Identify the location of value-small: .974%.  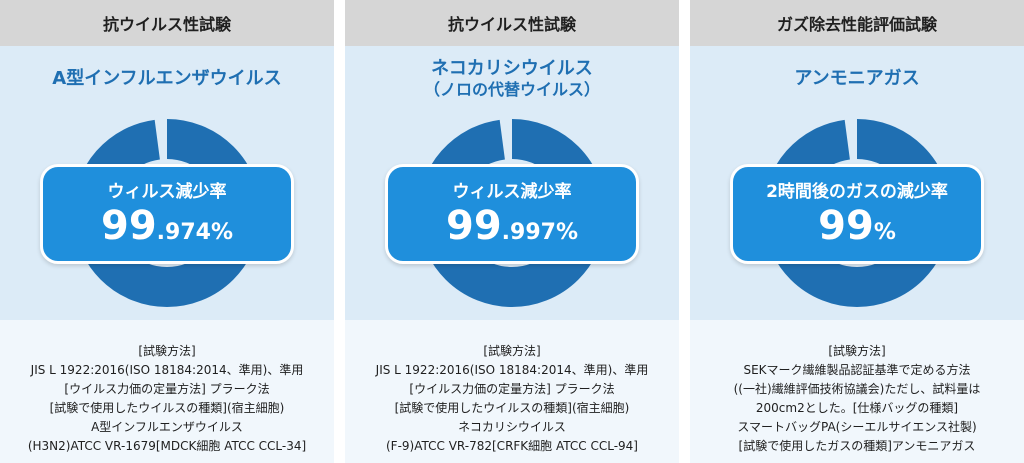
(194, 232).